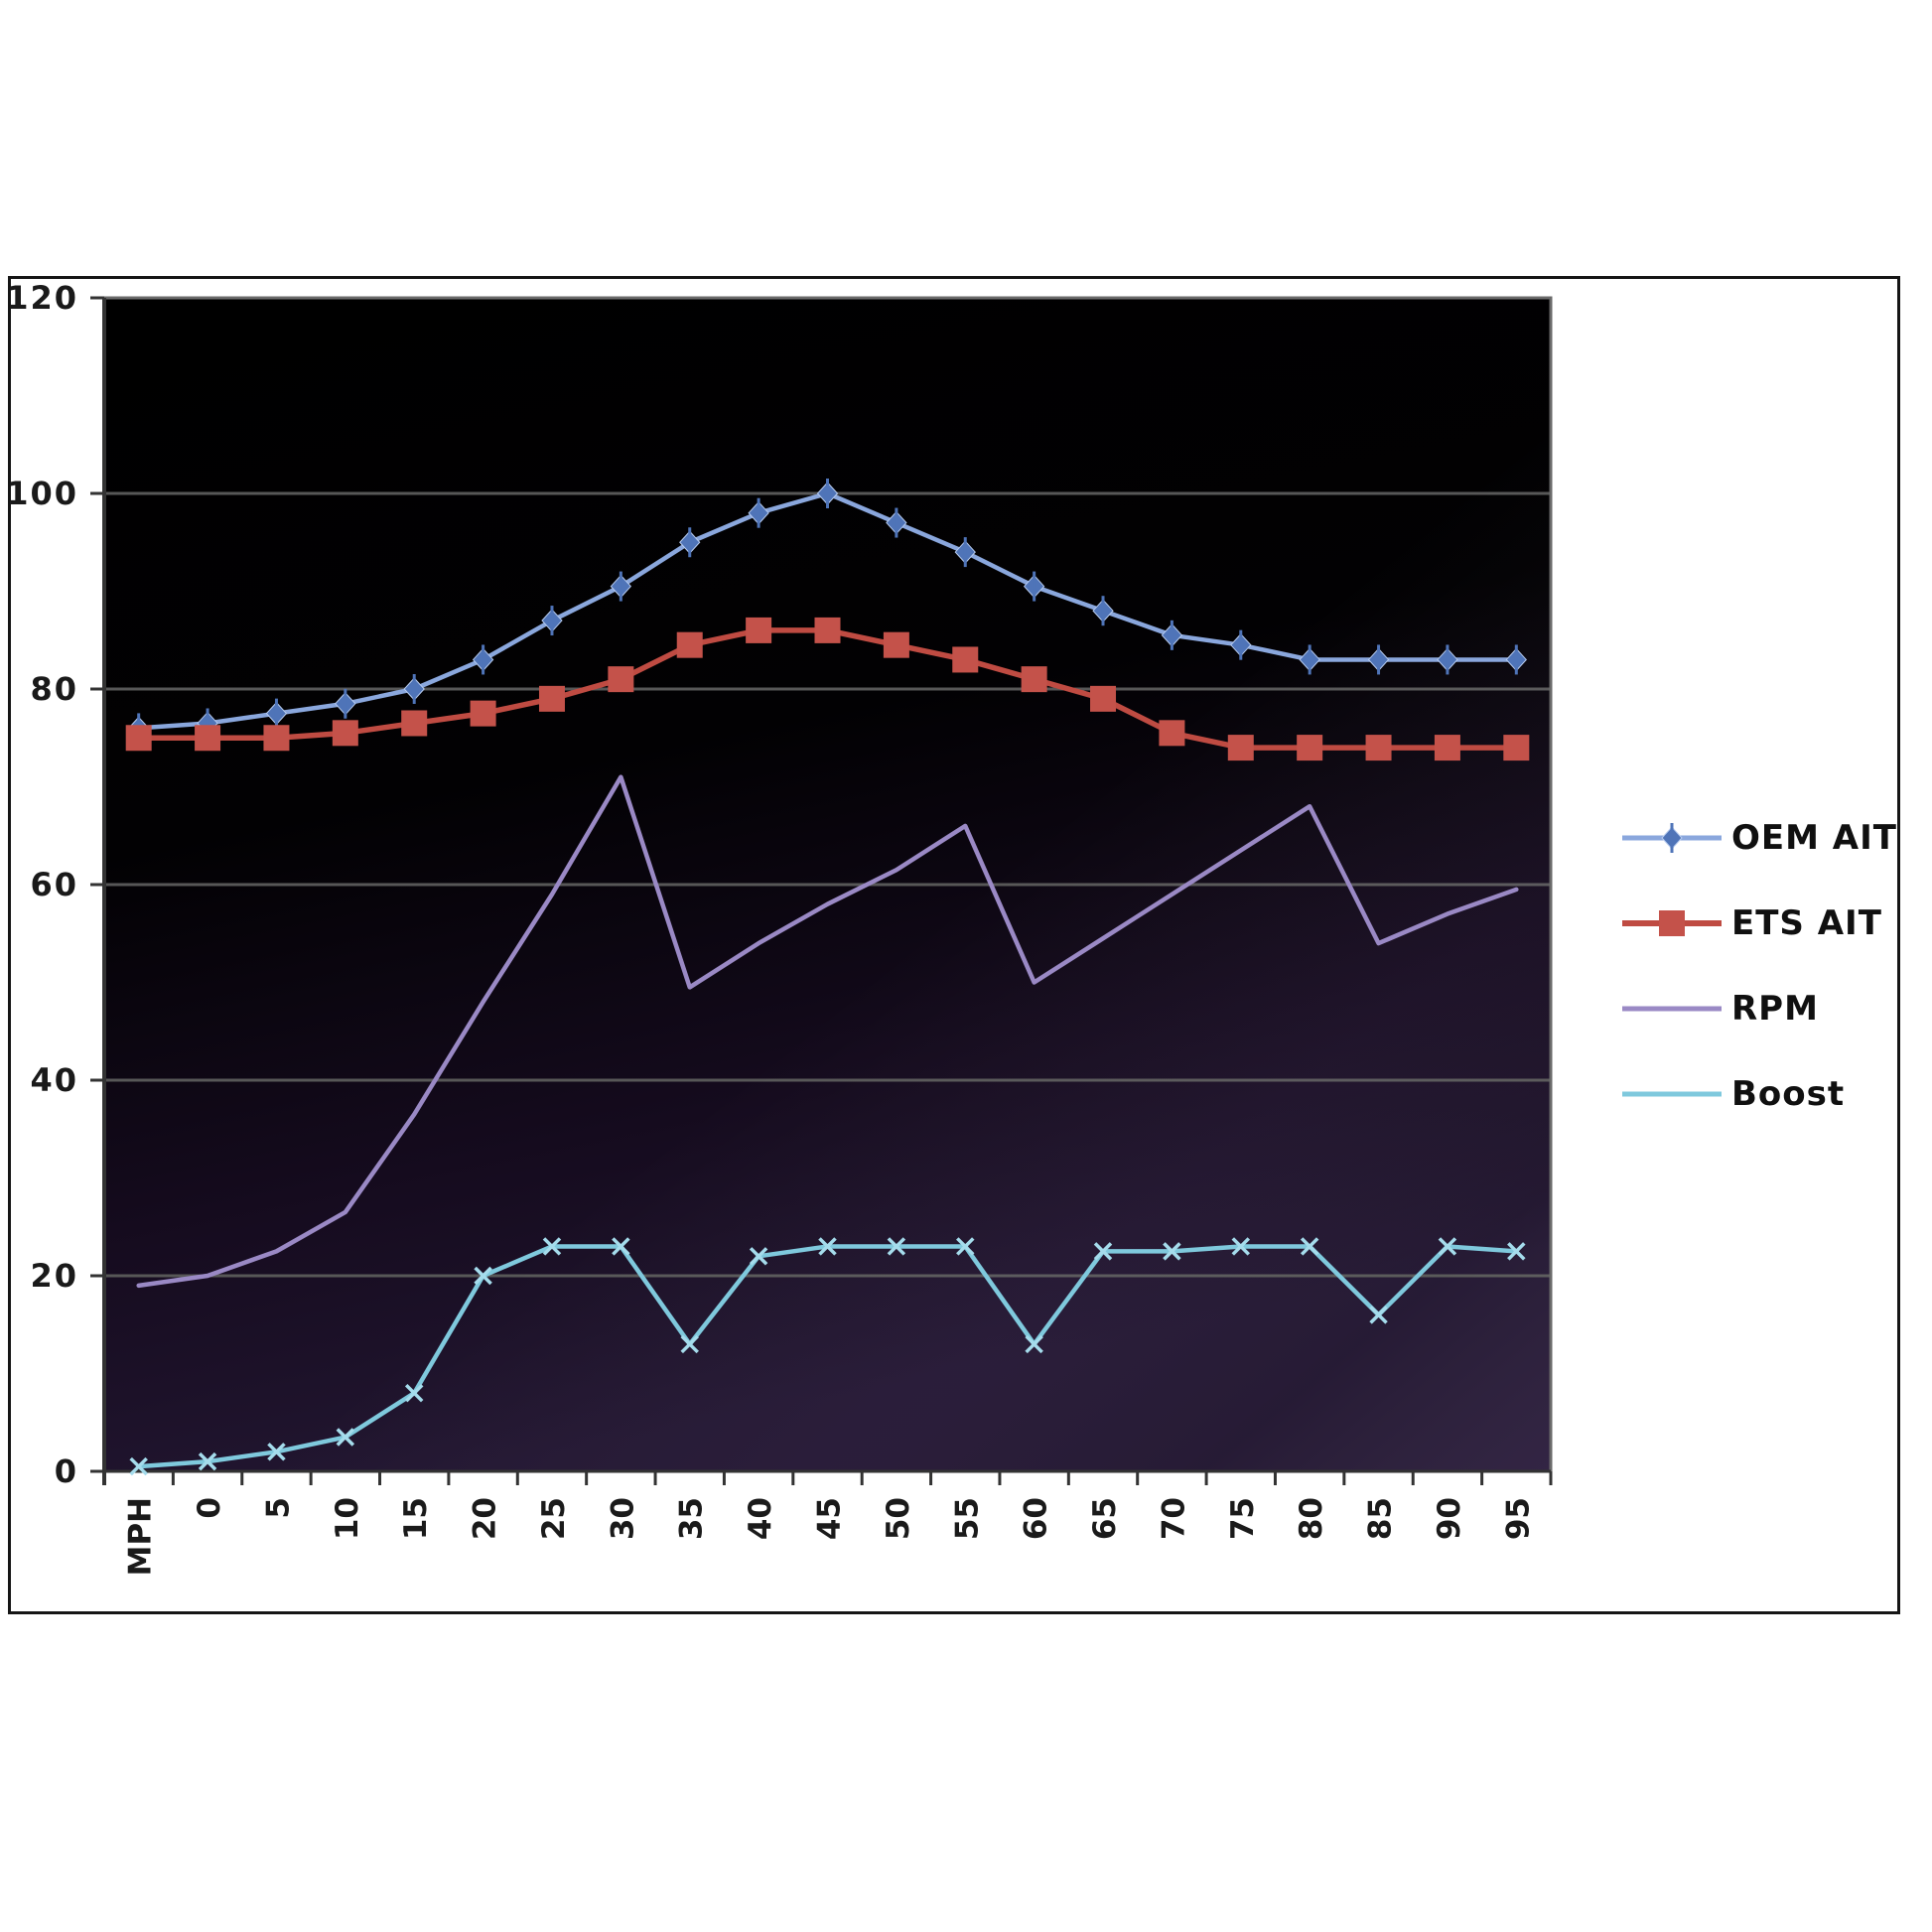 The image size is (1932, 1932). I want to click on x-tick-label-90: 90, so click(1449, 1518).